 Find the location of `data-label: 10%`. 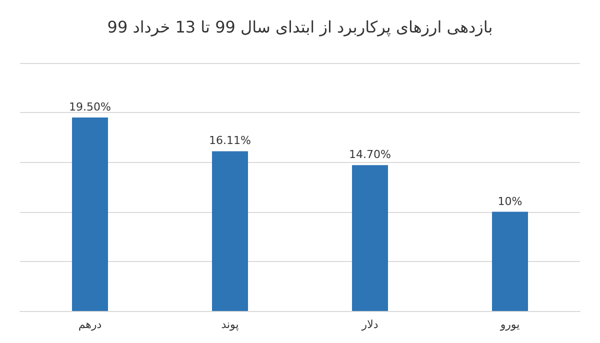

data-label: 10% is located at coordinates (510, 201).